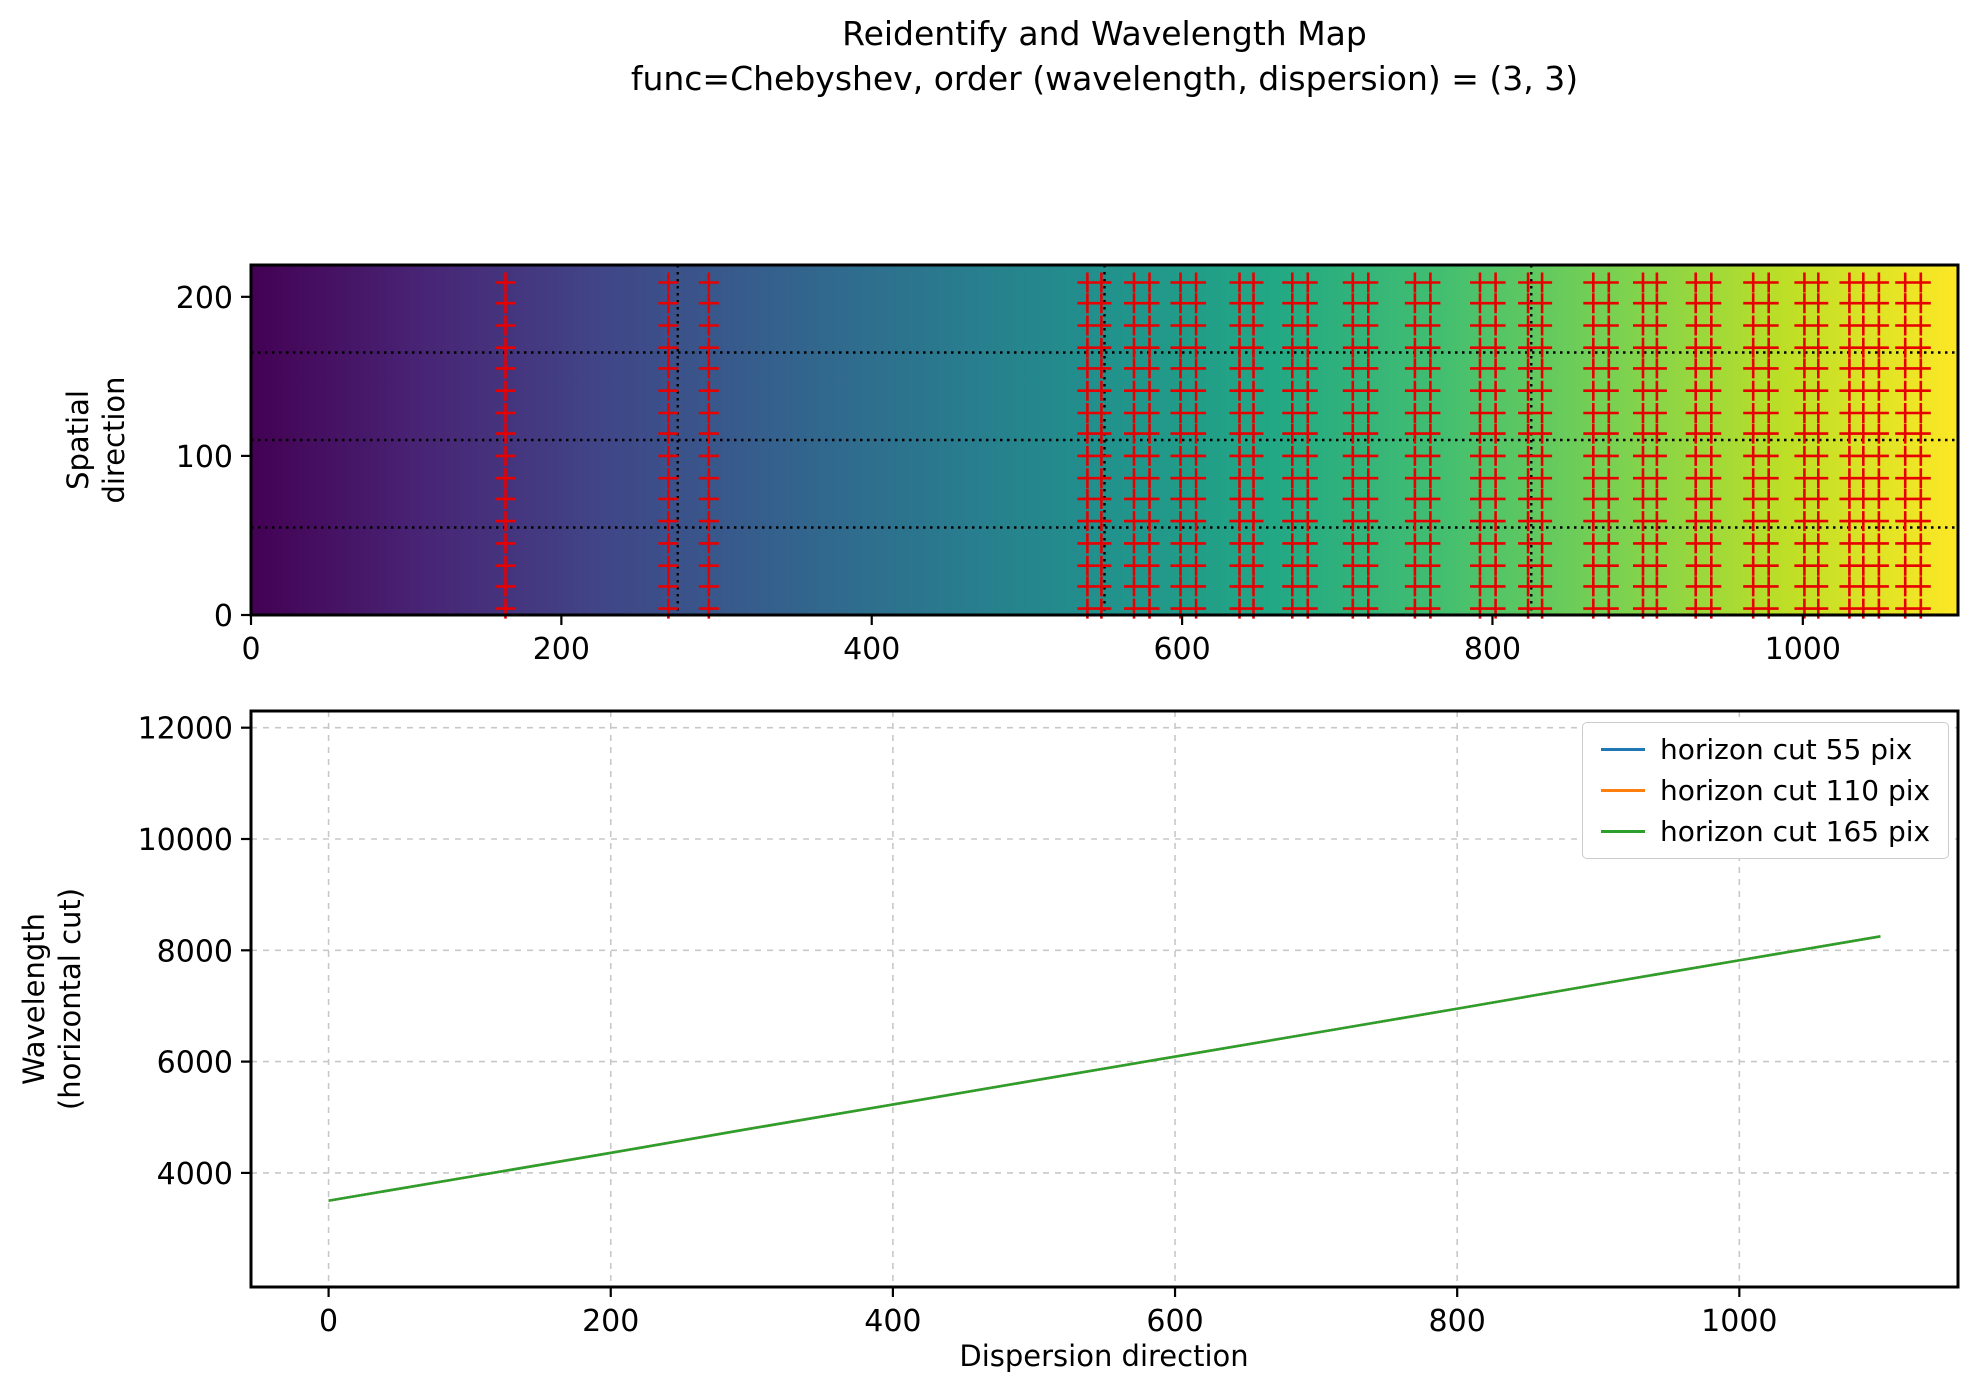  Describe the element at coordinates (204, 457) in the screenshot. I see `top-y-tick-label: 100` at that location.